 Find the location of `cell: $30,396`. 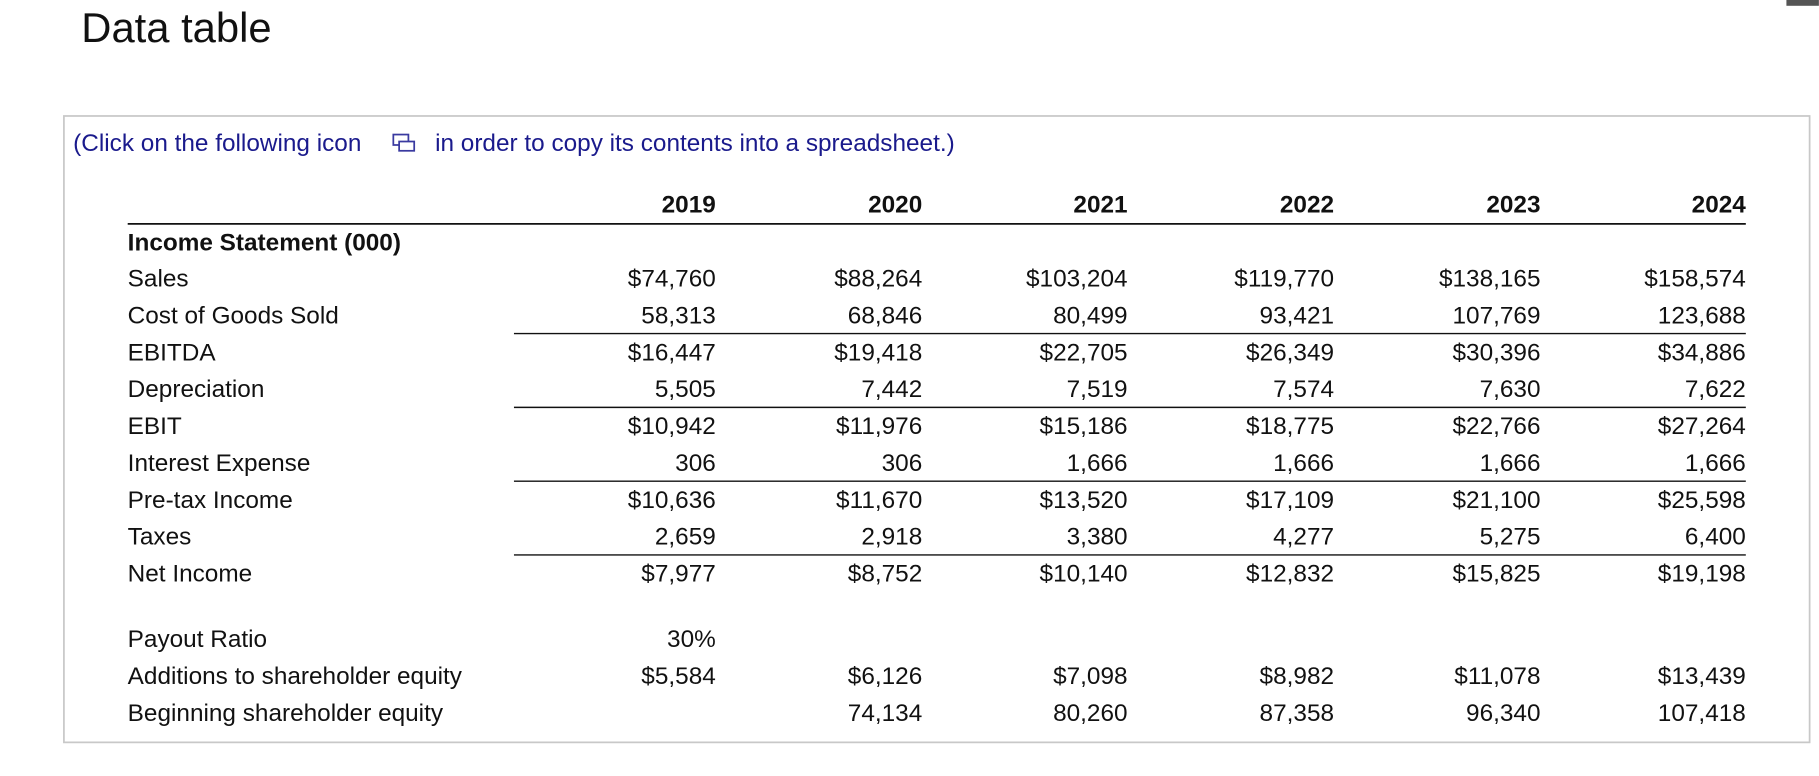

cell: $30,396 is located at coordinates (1497, 352).